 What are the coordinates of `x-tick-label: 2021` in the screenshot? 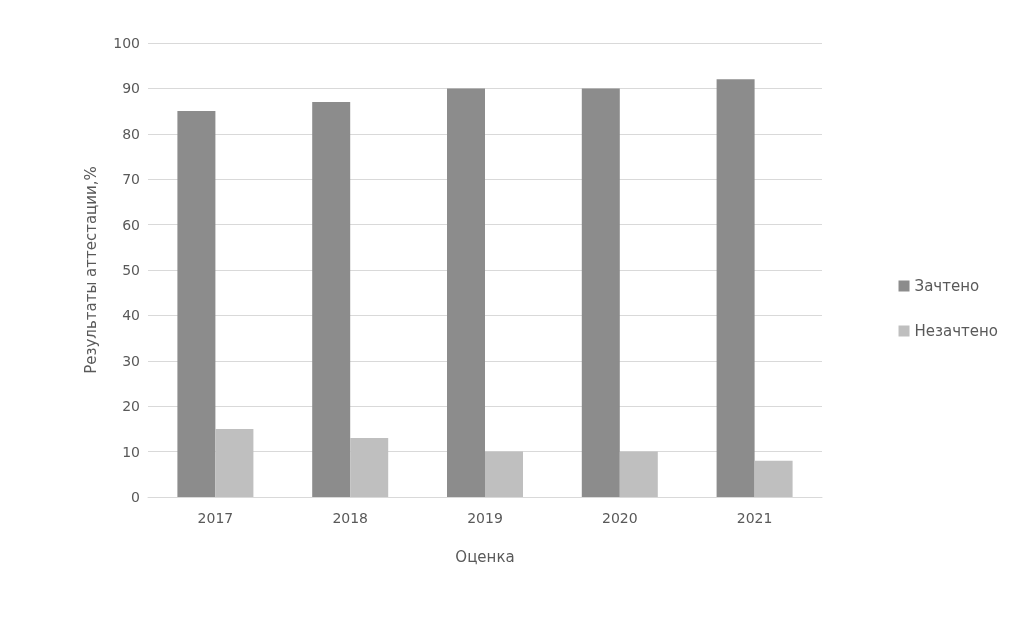 It's located at (754, 518).